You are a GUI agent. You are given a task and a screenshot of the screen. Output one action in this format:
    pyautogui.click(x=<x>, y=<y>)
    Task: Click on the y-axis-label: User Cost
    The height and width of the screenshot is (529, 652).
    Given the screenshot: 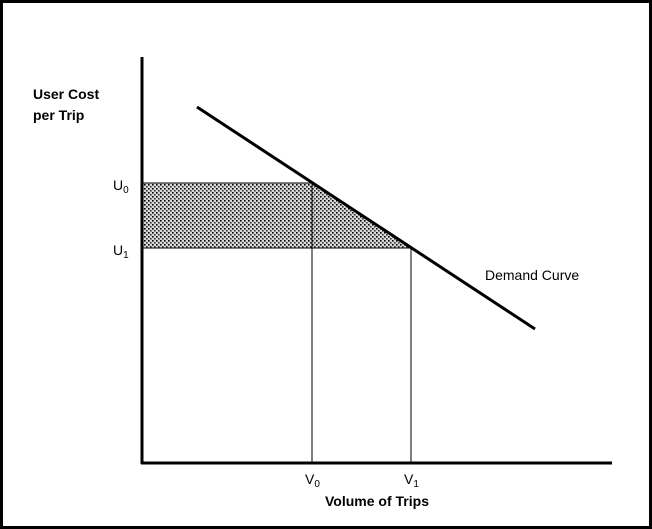 What is the action you would take?
    pyautogui.click(x=66, y=94)
    